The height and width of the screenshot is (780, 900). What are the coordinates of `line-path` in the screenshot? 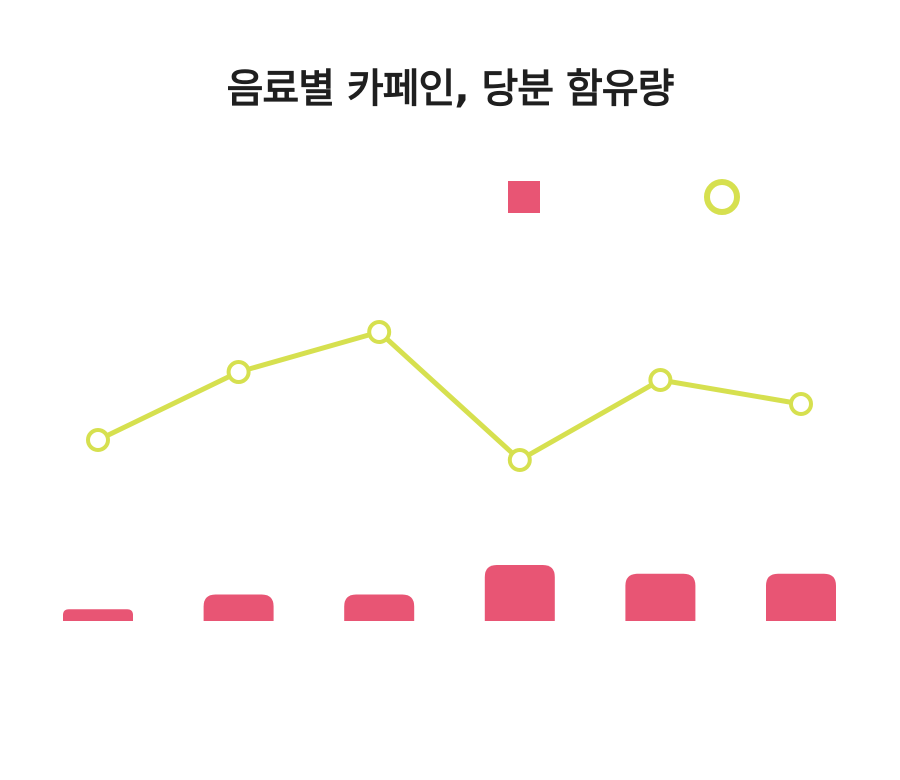 It's located at (449, 396).